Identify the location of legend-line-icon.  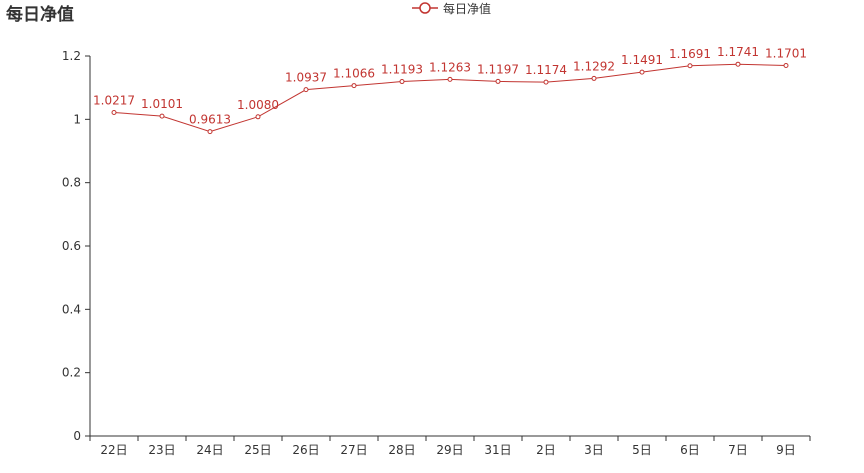
(425, 8).